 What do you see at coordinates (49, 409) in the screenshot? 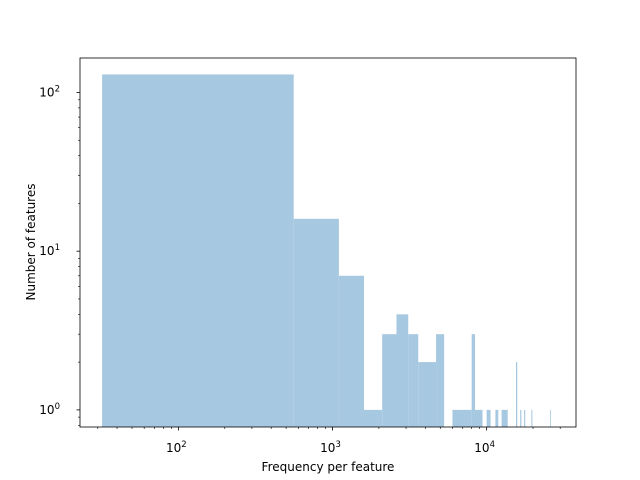
I see `y-tick-label-0: 100` at bounding box center [49, 409].